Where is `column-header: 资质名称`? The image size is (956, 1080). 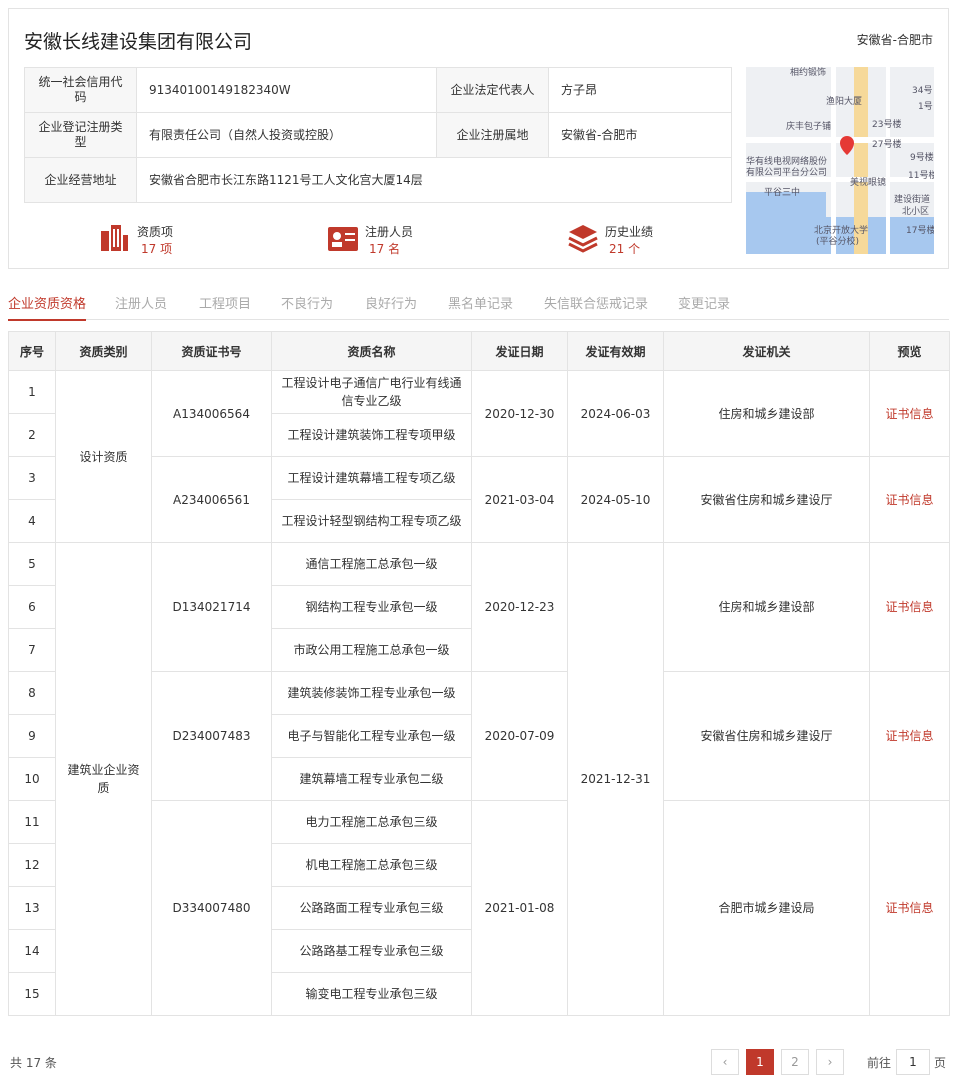 column-header: 资质名称 is located at coordinates (371, 351).